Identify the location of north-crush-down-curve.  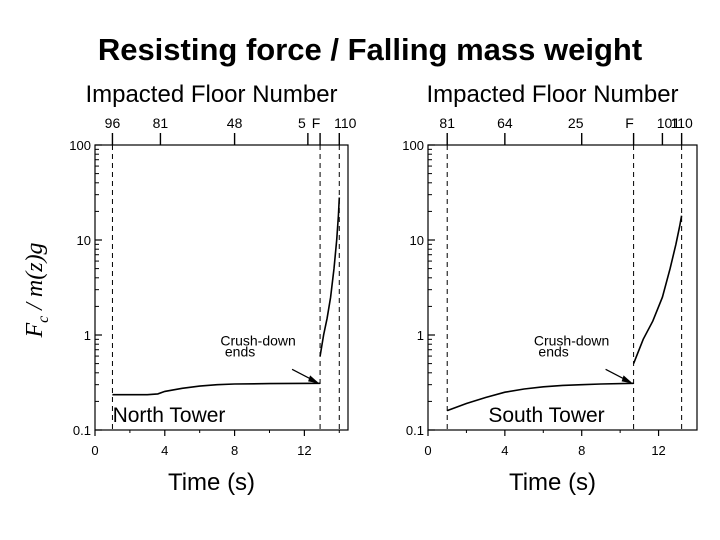
(216, 389).